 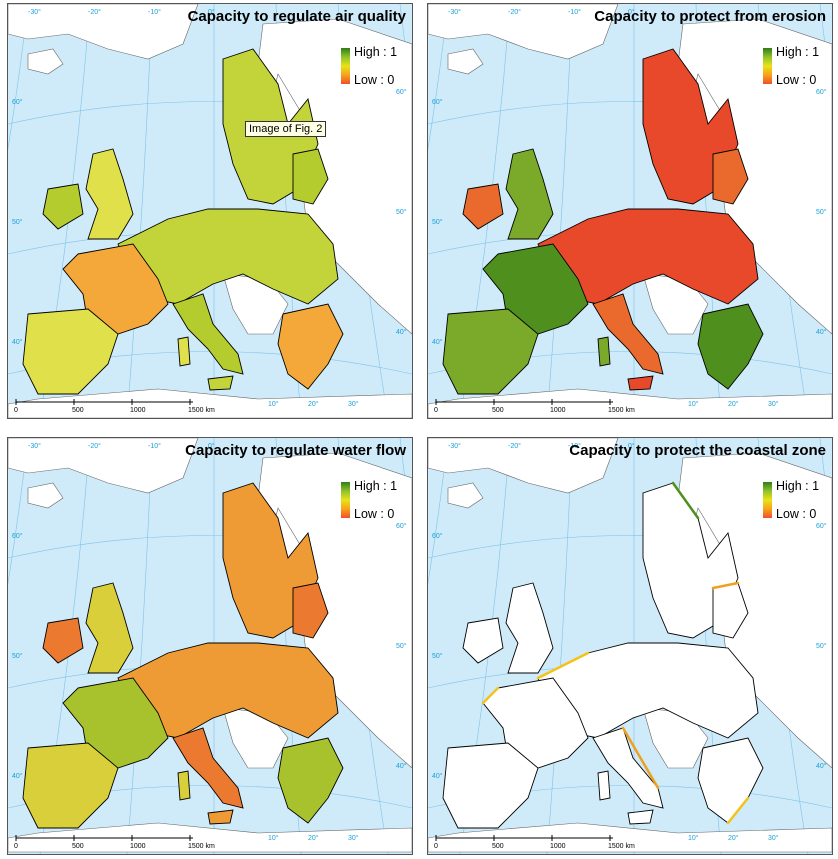 I want to click on panel-title: Capacity to protect from erosion, so click(x=710, y=16).